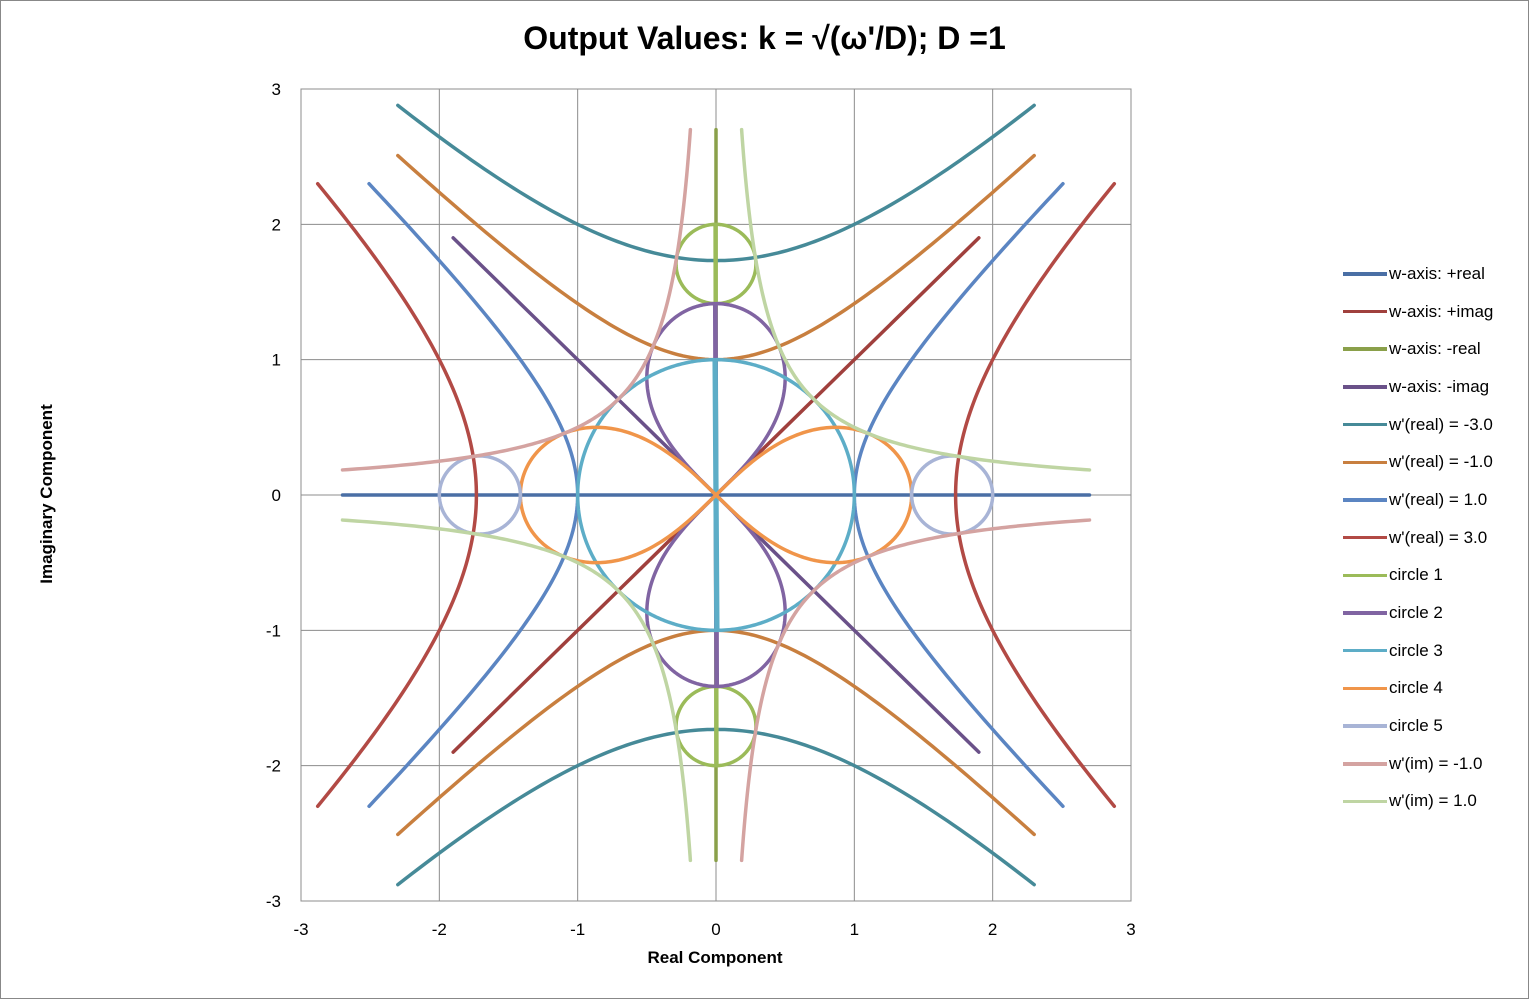  I want to click on legend-label: circle 1, so click(1416, 575).